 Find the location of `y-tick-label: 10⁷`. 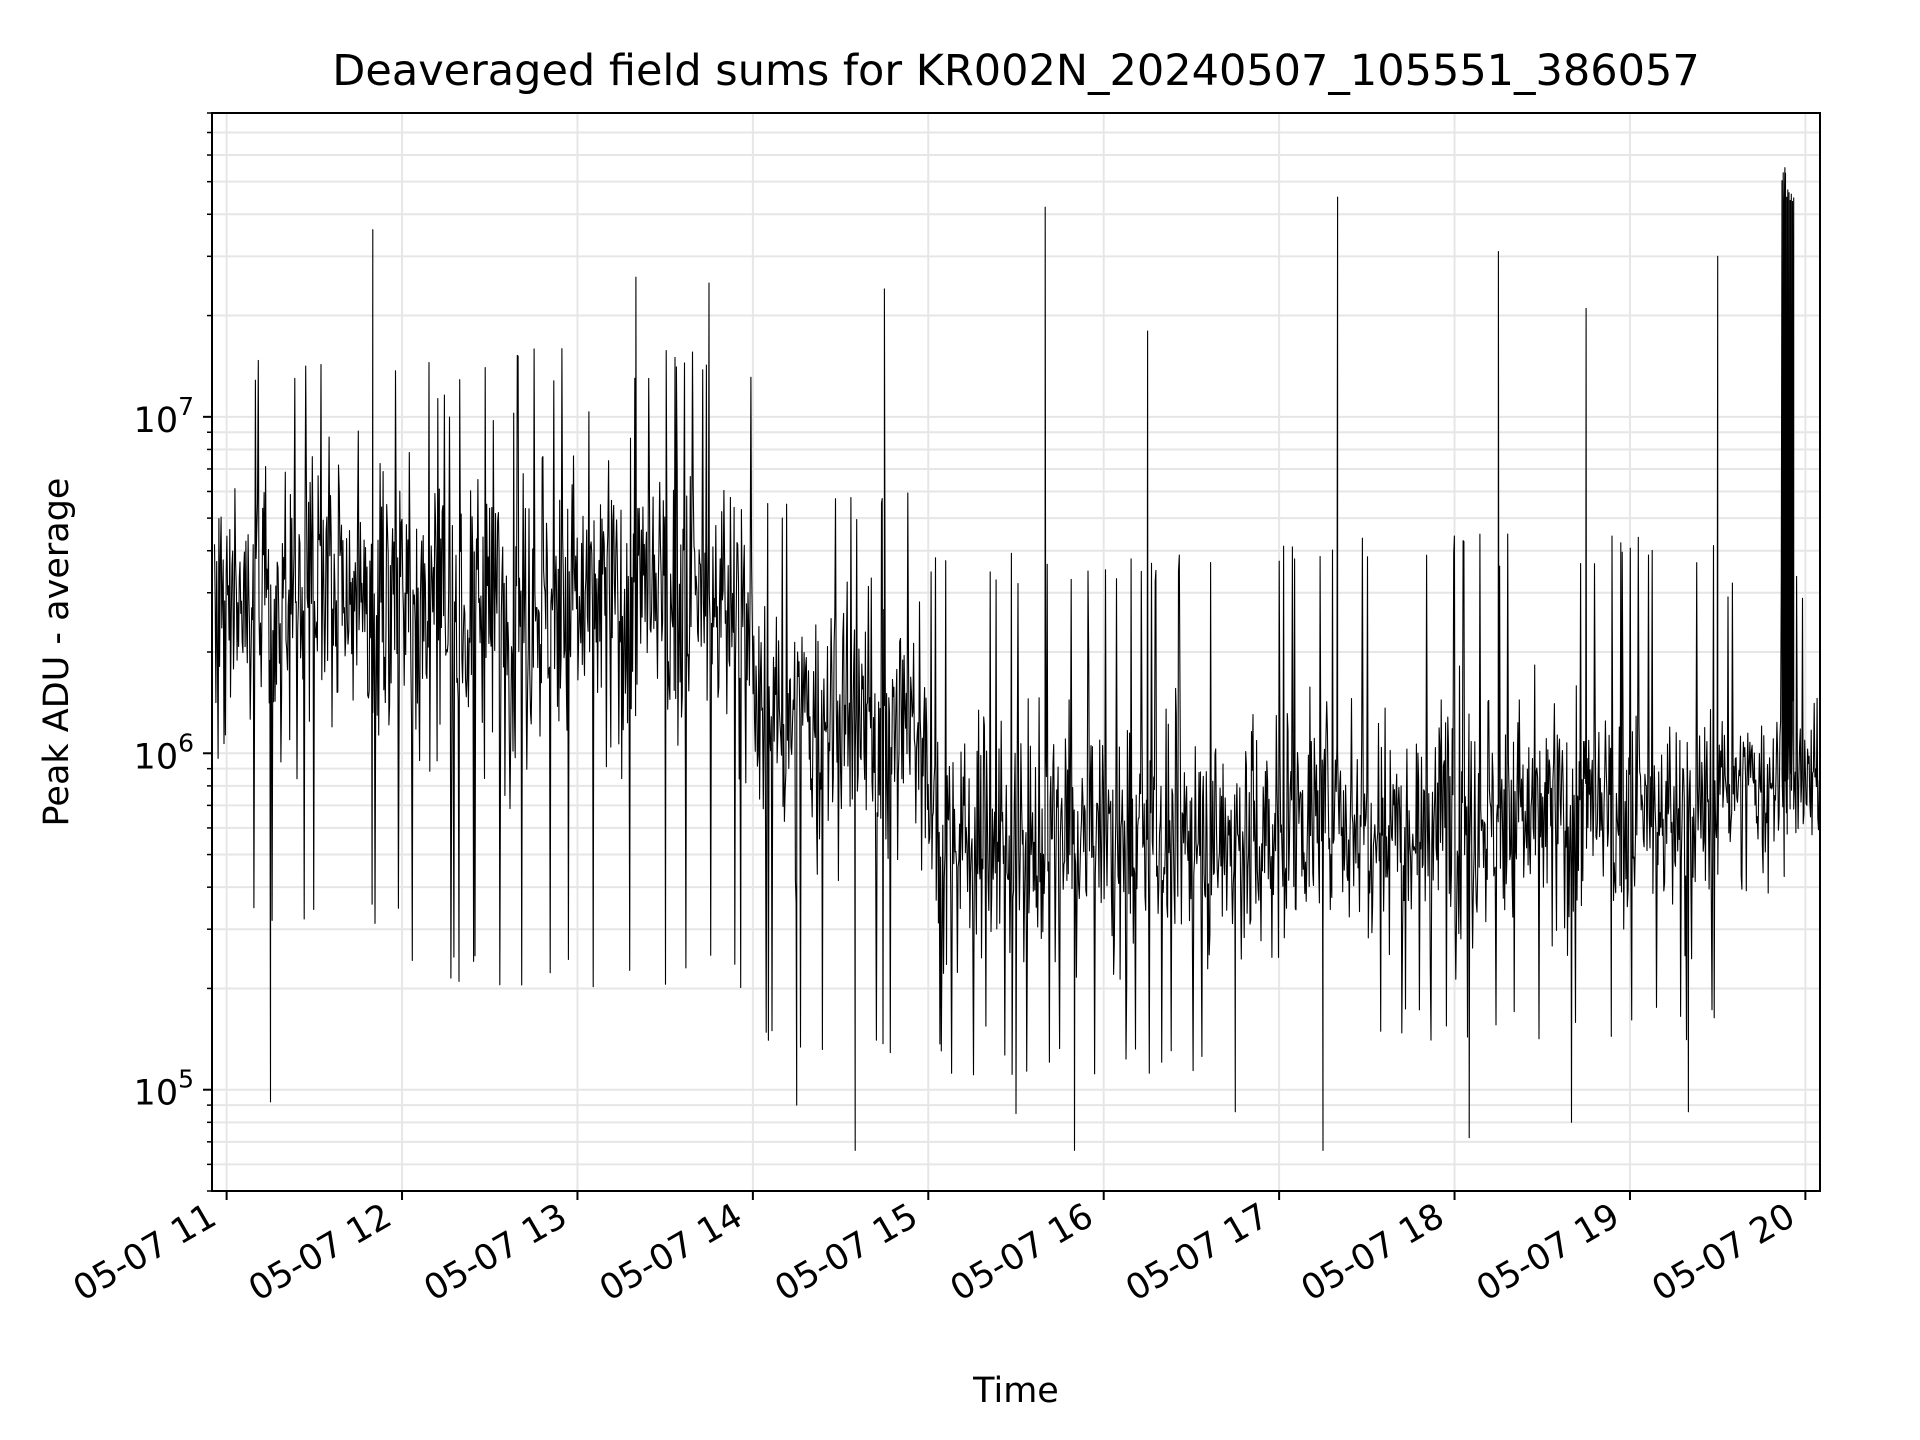

y-tick-label: 10⁷ is located at coordinates (164, 416).